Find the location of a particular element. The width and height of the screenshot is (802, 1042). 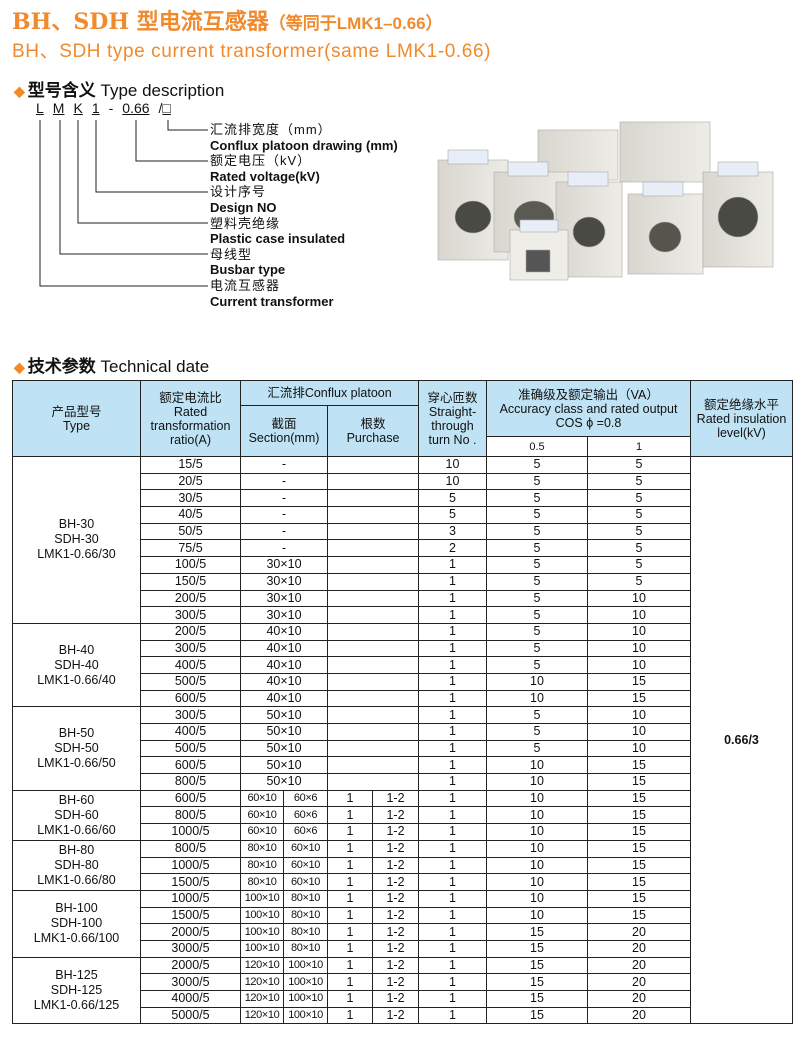

item-en: Current transformer is located at coordinates (272, 301).